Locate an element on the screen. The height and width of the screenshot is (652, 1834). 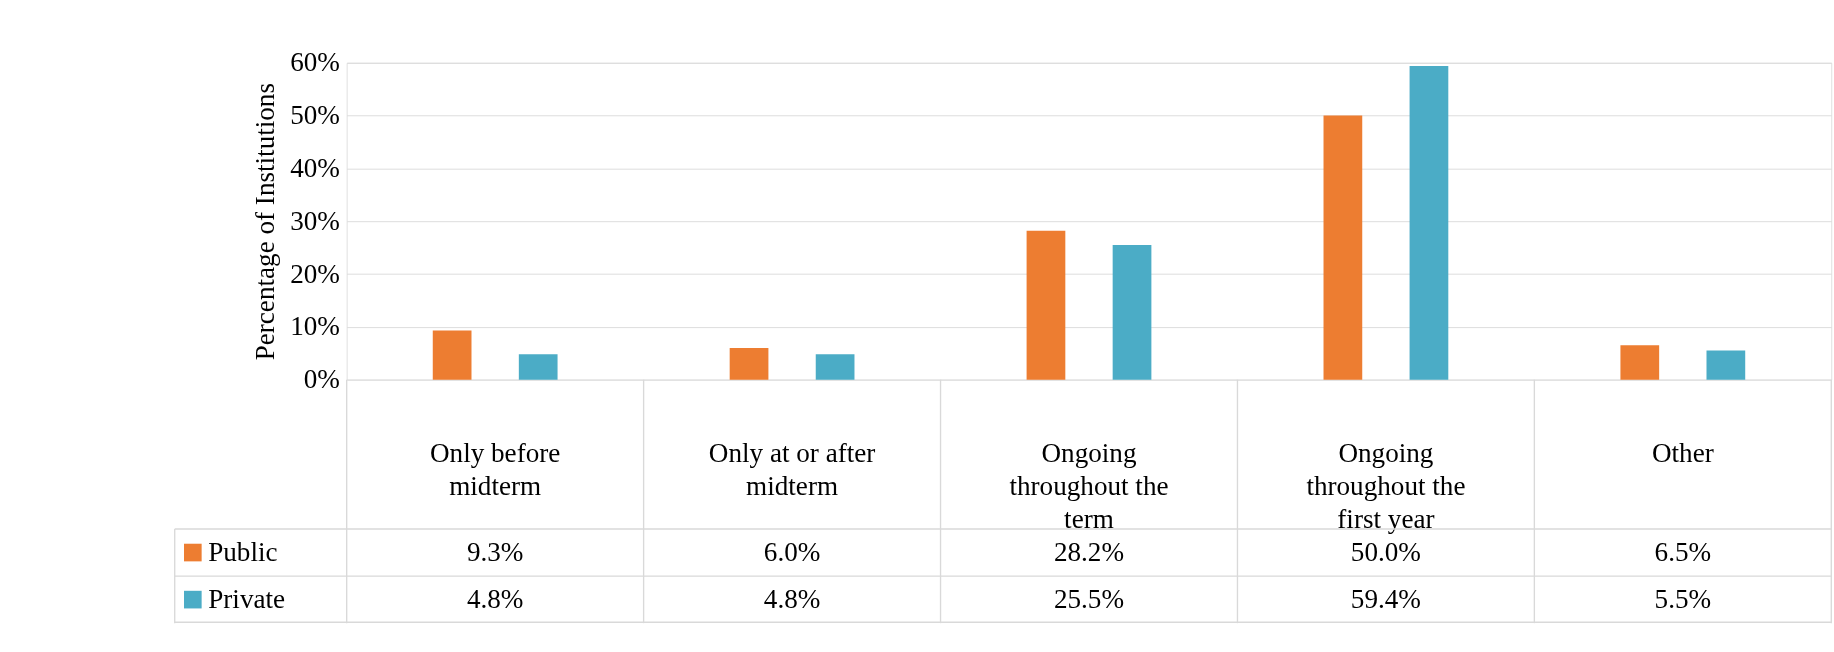
y-tick-label: 50% is located at coordinates (315, 115).